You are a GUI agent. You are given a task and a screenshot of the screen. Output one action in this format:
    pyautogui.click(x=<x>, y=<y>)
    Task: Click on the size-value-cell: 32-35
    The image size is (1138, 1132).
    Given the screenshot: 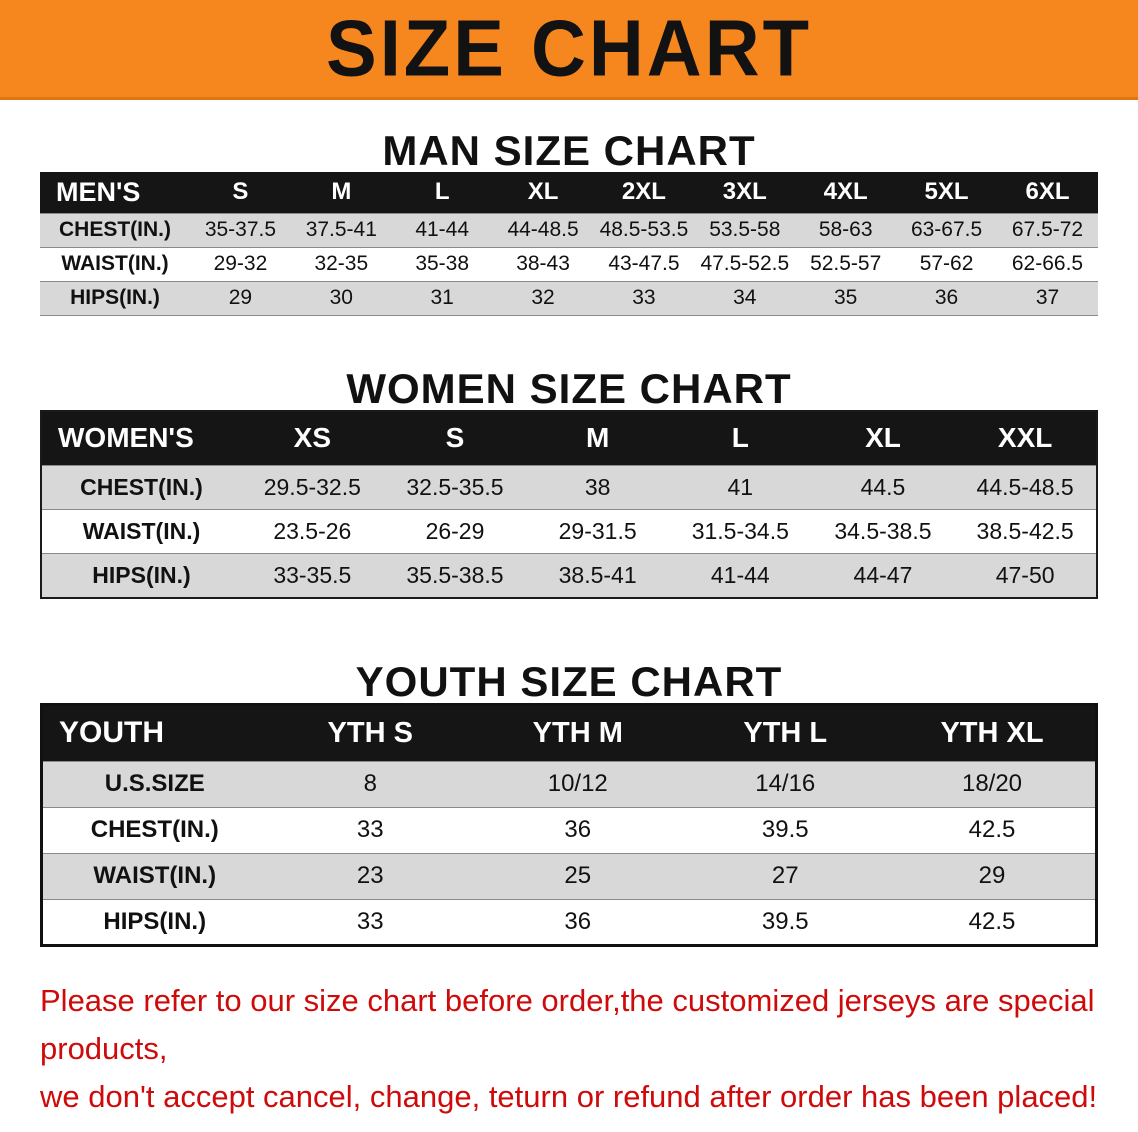 What is the action you would take?
    pyautogui.click(x=341, y=263)
    